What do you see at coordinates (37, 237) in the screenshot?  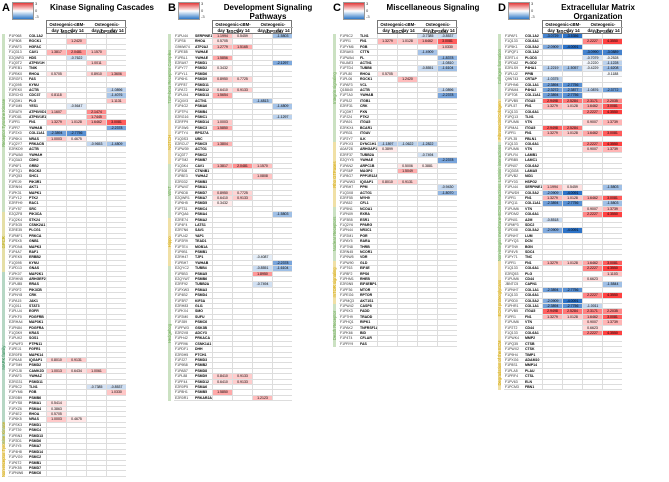 I see `gene-symbol: PRKCA` at bounding box center [37, 237].